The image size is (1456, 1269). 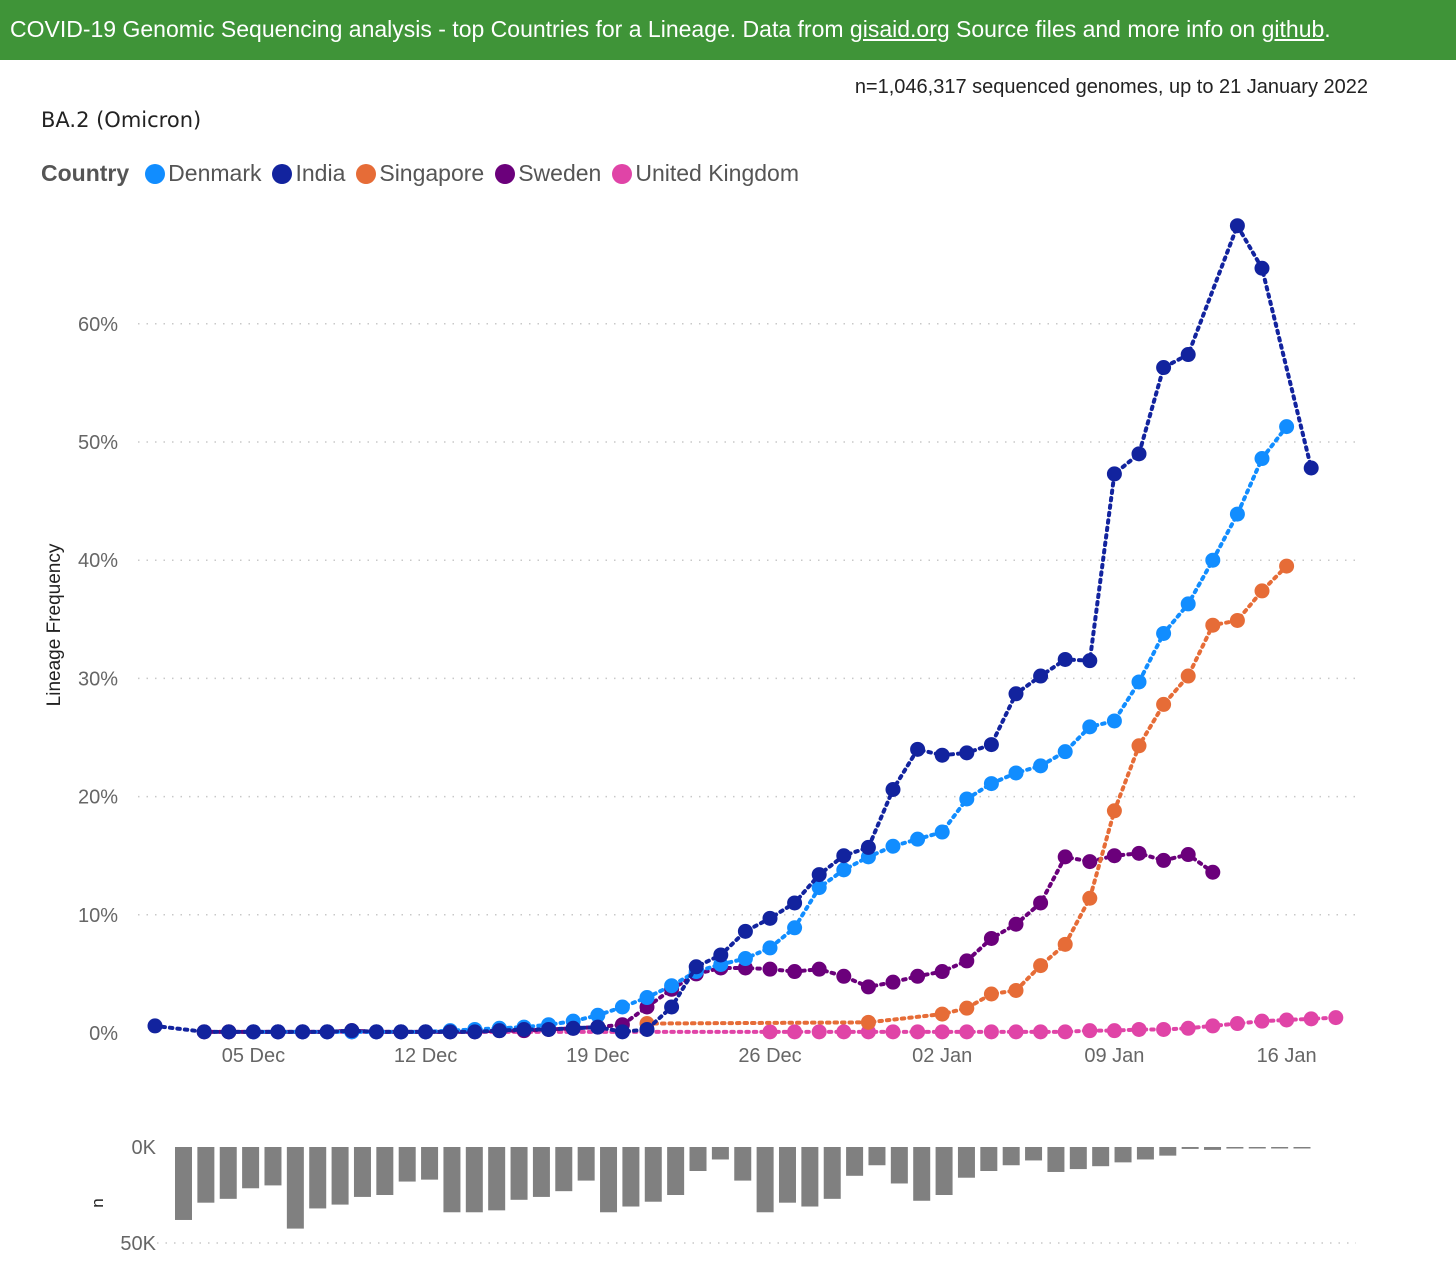 What do you see at coordinates (899, 29) in the screenshot?
I see `gisaid-link: gisaid.org` at bounding box center [899, 29].